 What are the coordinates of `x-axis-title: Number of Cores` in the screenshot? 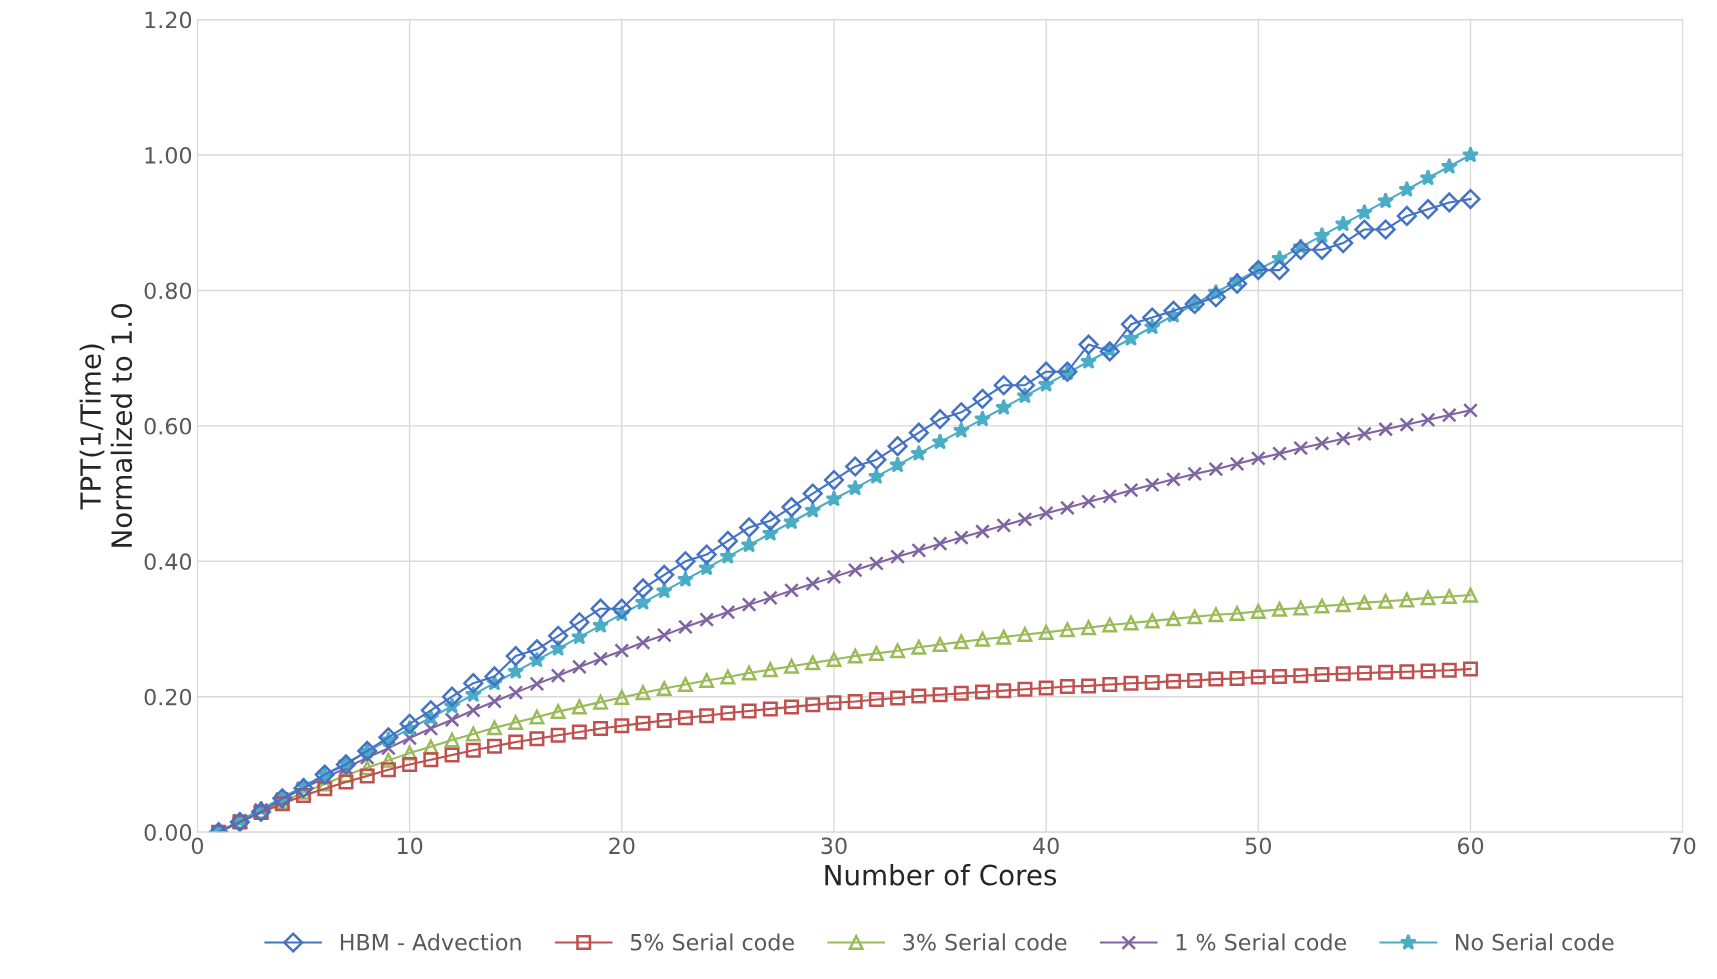 It's located at (941, 875).